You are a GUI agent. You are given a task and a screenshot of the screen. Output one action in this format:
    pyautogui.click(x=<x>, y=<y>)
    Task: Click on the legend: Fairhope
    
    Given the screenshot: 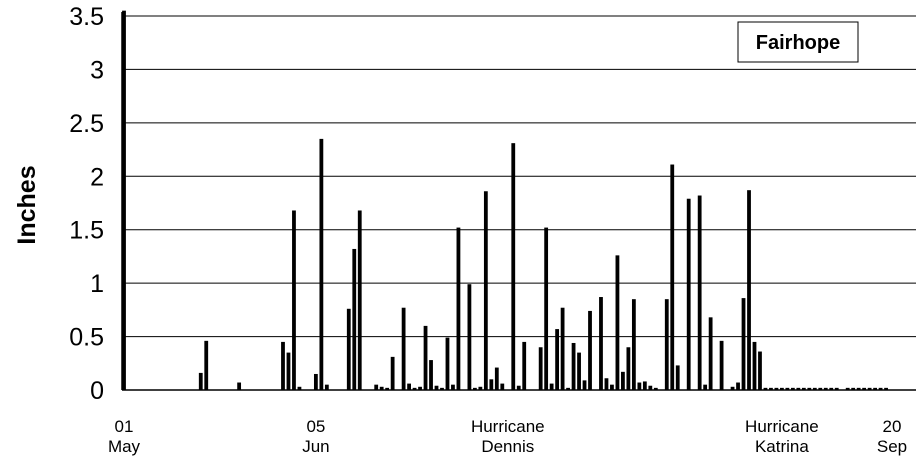 What is the action you would take?
    pyautogui.click(x=798, y=42)
    